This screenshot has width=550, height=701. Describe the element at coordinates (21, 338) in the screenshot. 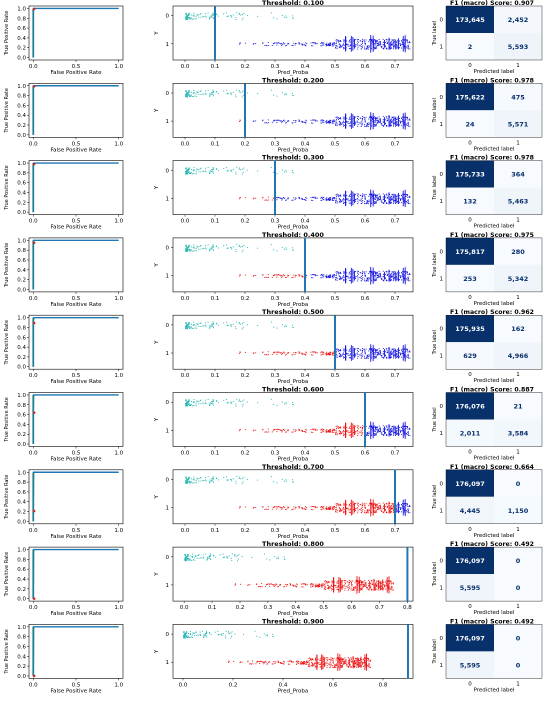

I see `roc-ytick-label: 0.6` at that location.